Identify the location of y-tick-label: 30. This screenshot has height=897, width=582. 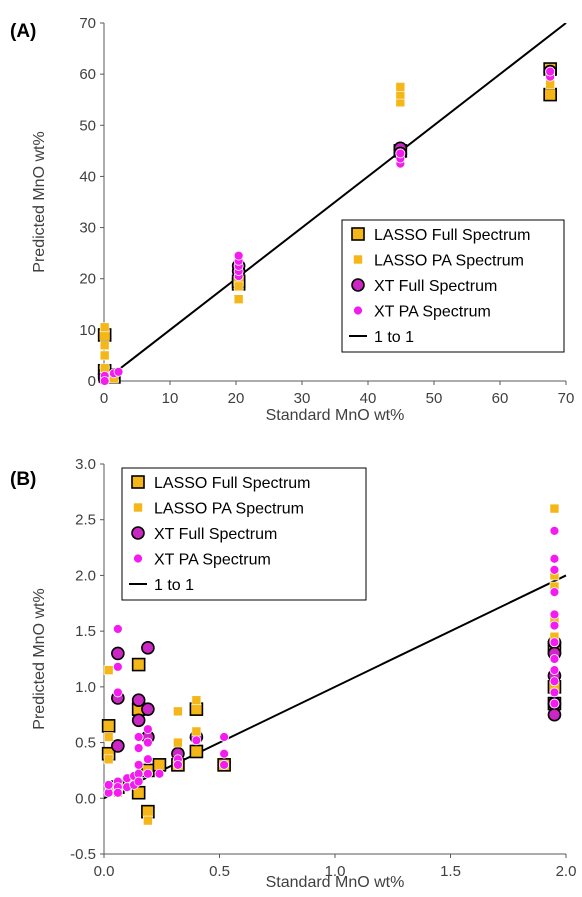
(87, 228).